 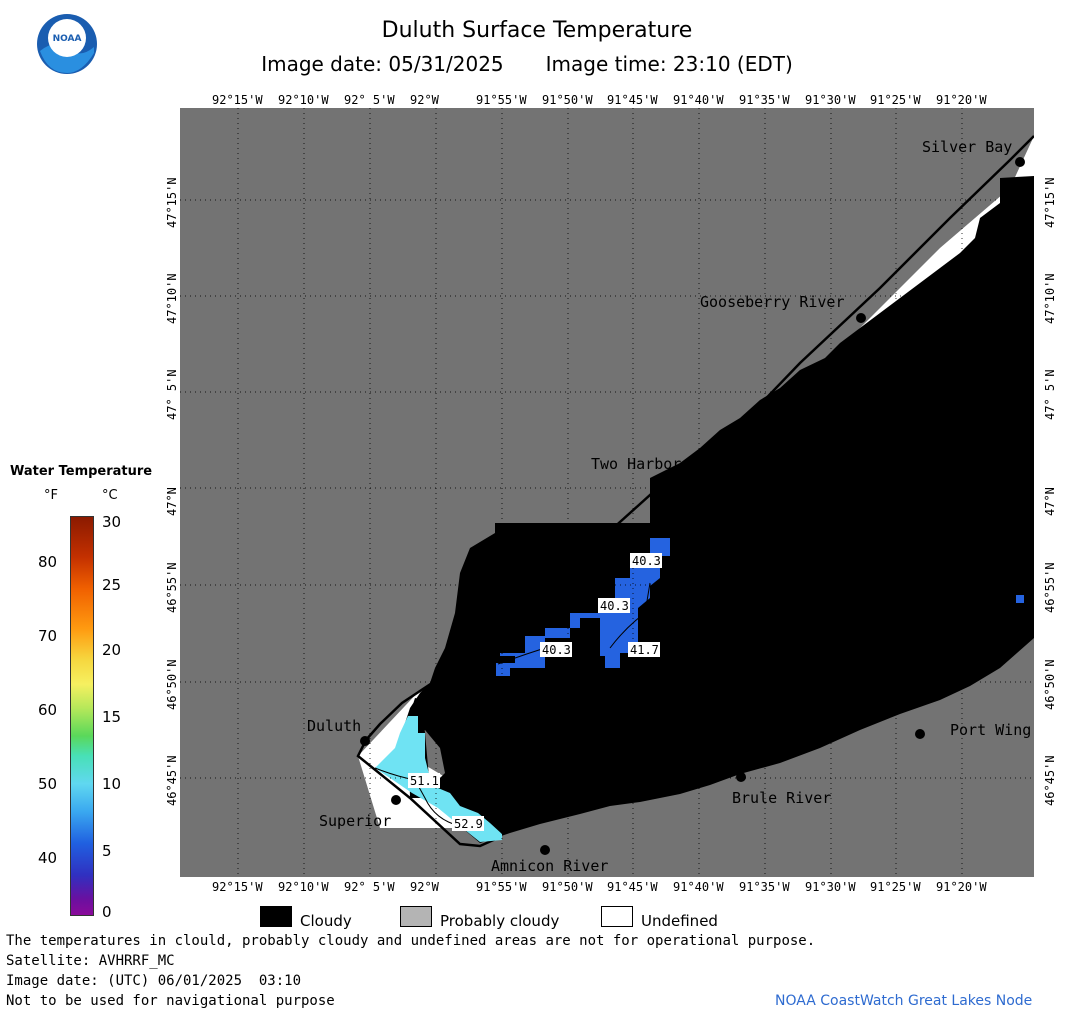 I want to click on lon-label: 91°25'W, so click(x=895, y=887).